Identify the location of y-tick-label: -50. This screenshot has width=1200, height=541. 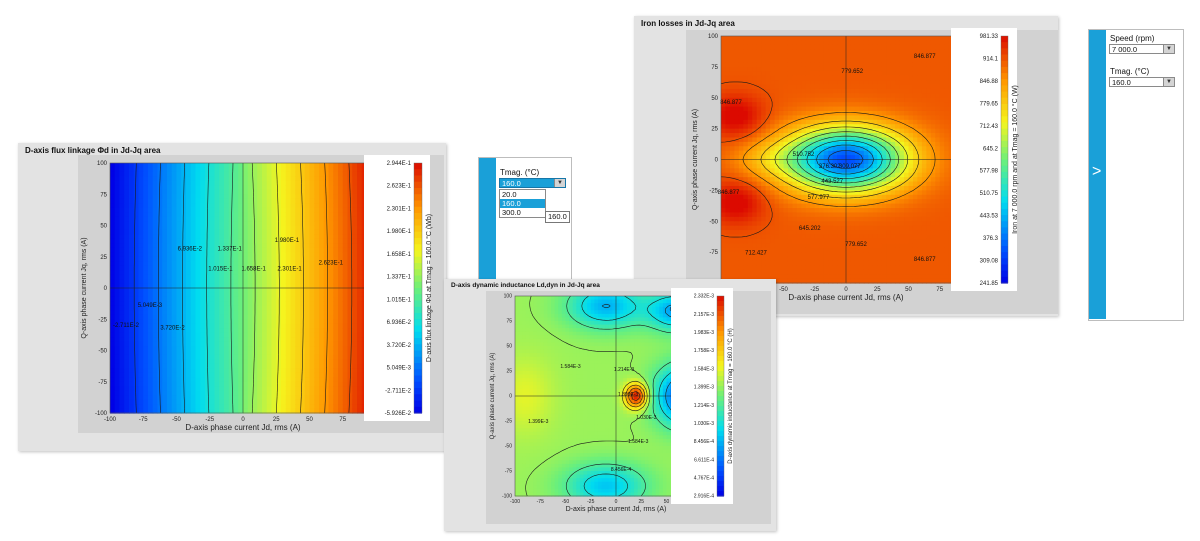
(102, 352).